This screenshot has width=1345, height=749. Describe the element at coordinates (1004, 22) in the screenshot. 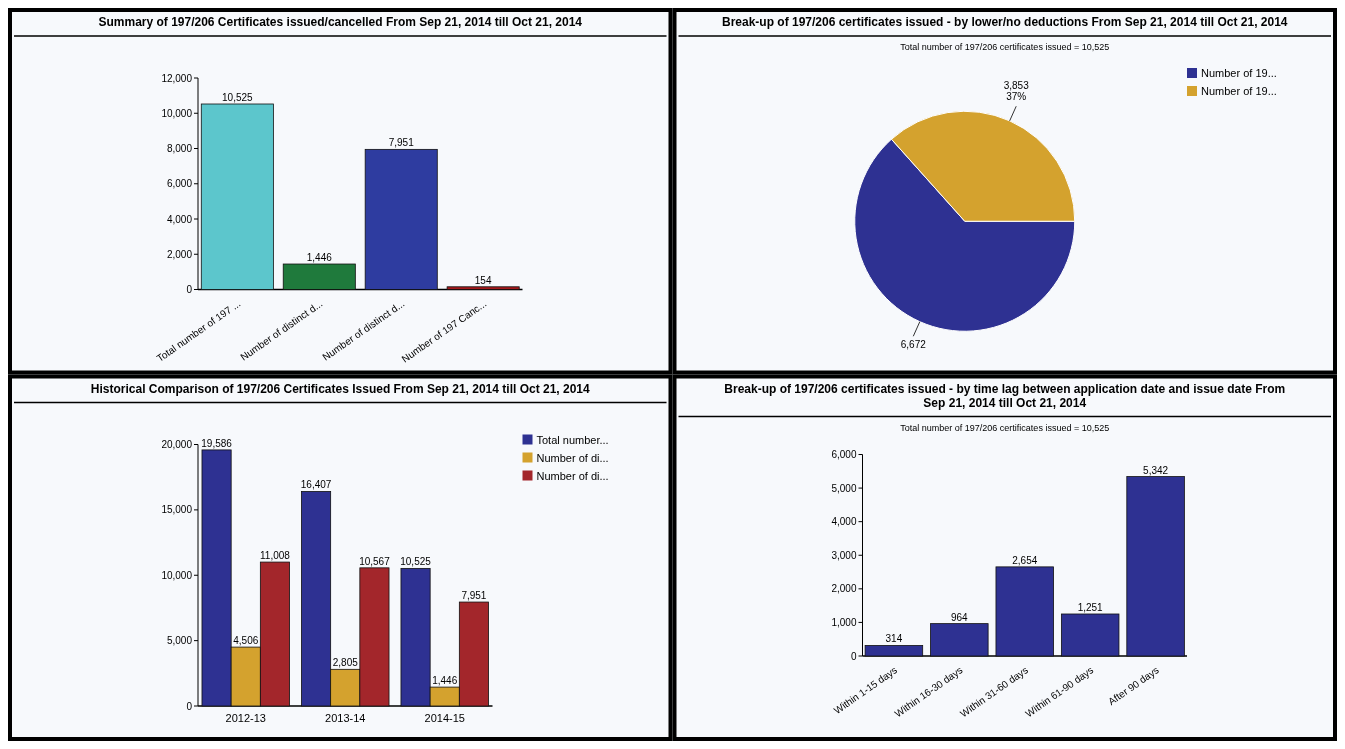

I see `chart-title: Break-up of 197/206 certificates issued - by lower/no deductions From Sep 21, 2014 till Oct 21, 2014` at that location.